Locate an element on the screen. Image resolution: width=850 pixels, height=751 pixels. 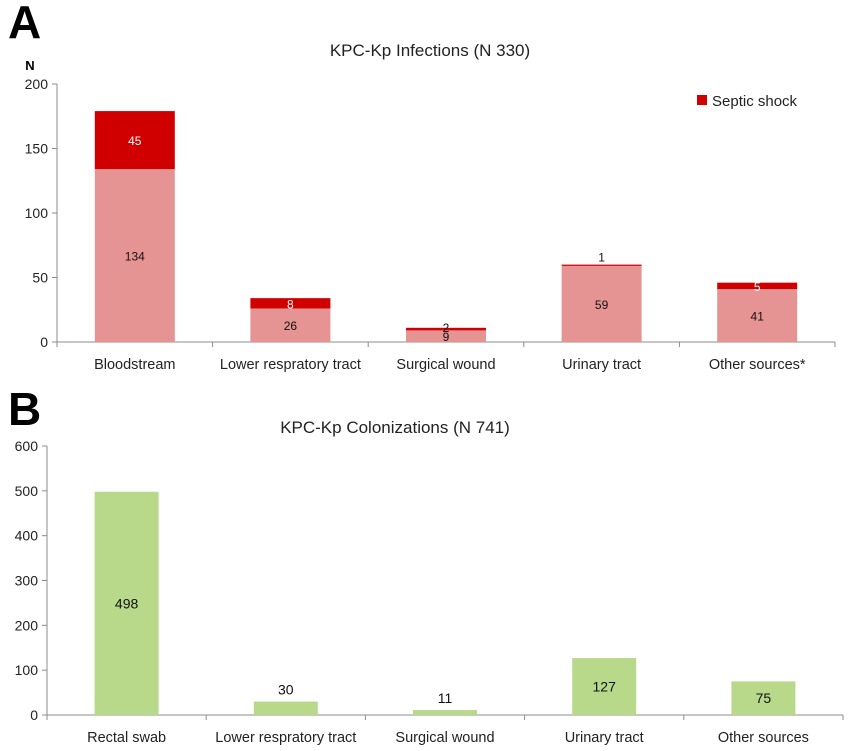
data-label: 127 is located at coordinates (605, 687).